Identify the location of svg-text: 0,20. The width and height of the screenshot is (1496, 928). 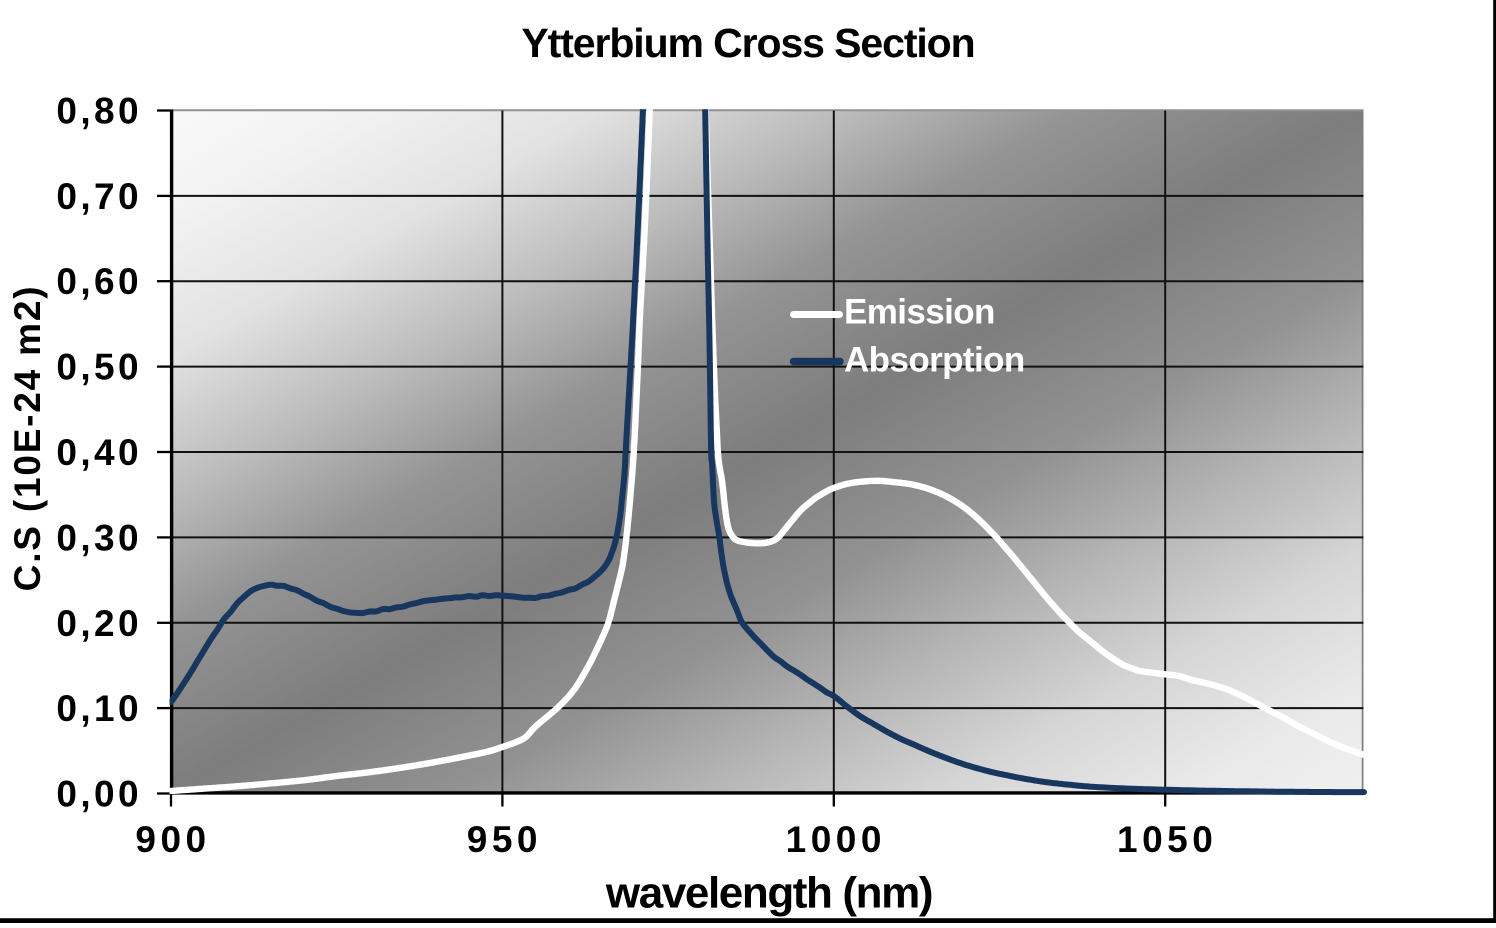
(99, 623).